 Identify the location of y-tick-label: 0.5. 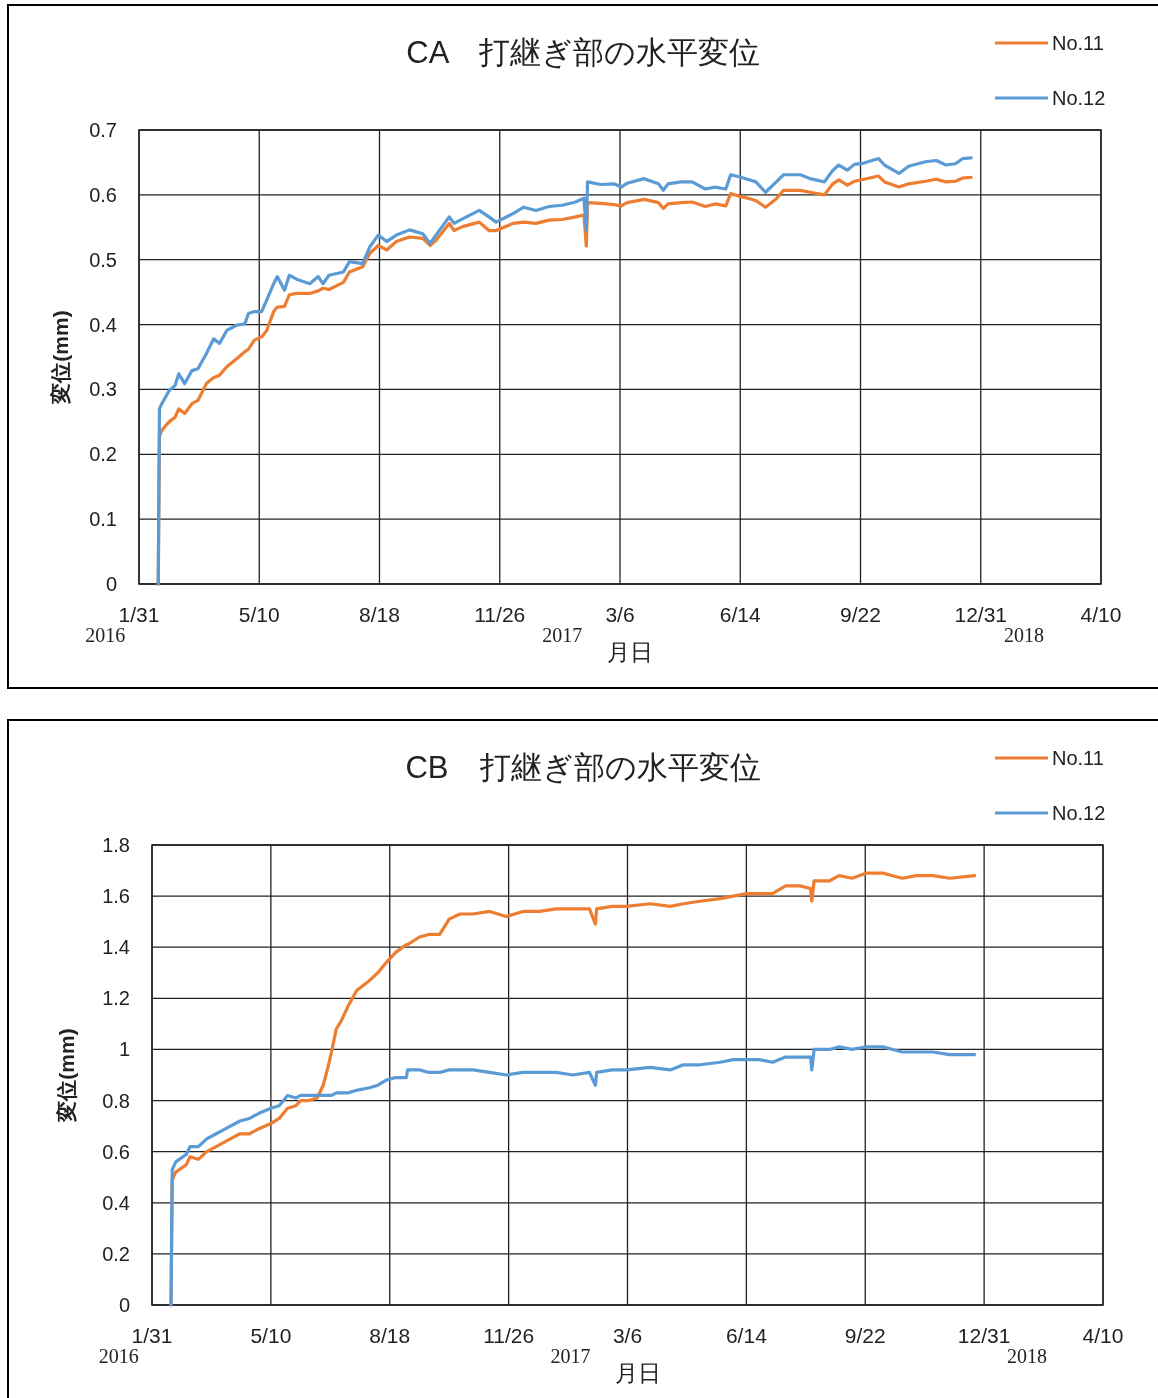
(103, 259).